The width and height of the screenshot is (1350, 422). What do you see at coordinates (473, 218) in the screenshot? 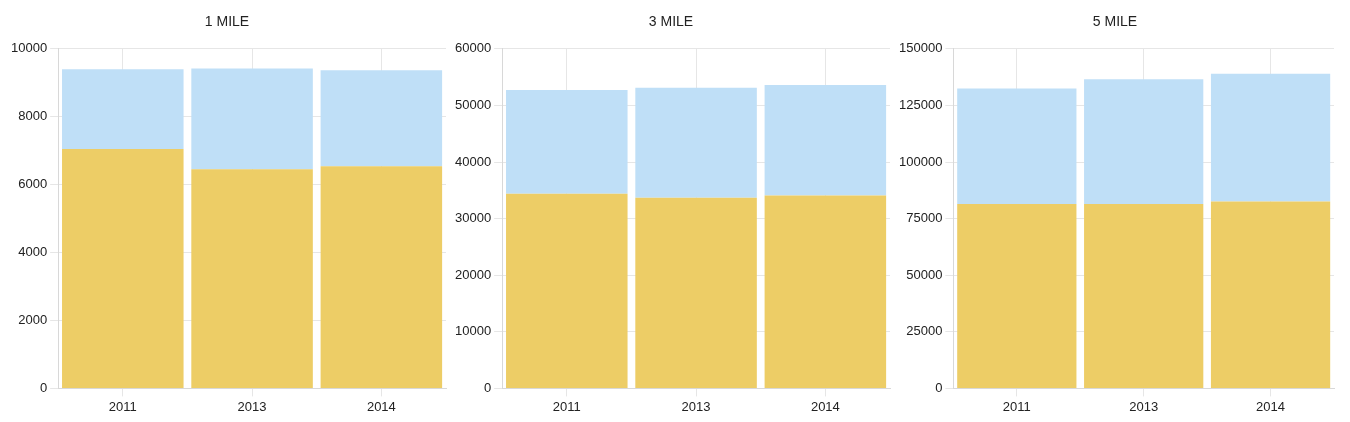
I see `y-tick-label: 30000` at bounding box center [473, 218].